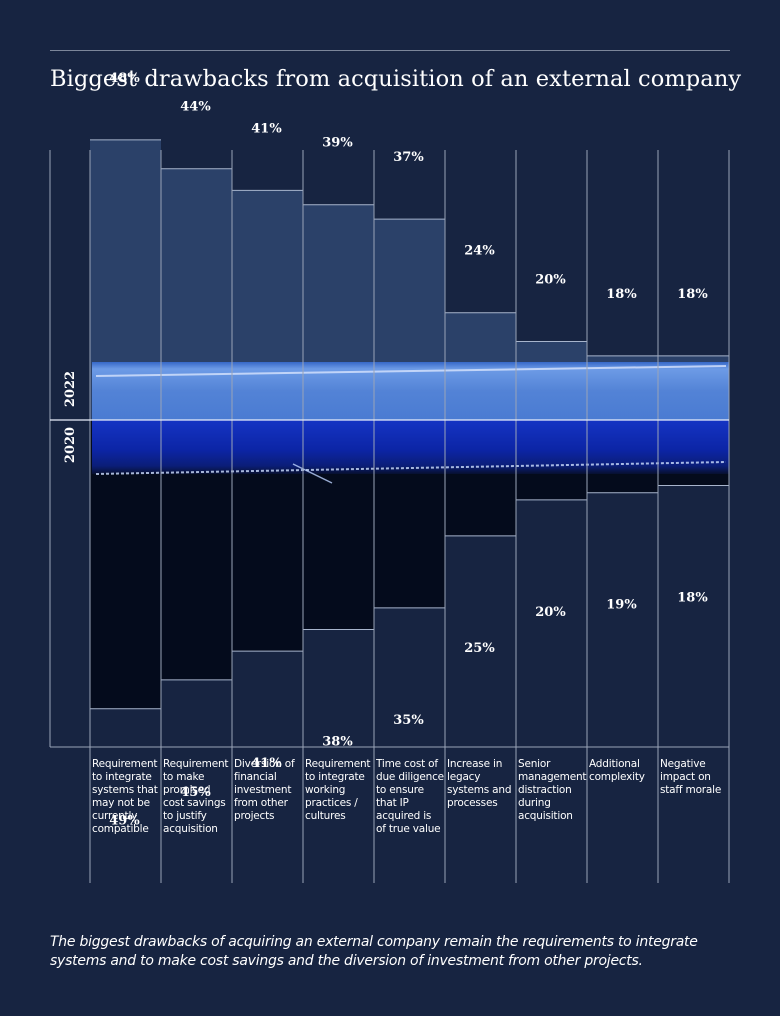  What do you see at coordinates (621, 294) in the screenshot?
I see `value-2022-8: 18%` at bounding box center [621, 294].